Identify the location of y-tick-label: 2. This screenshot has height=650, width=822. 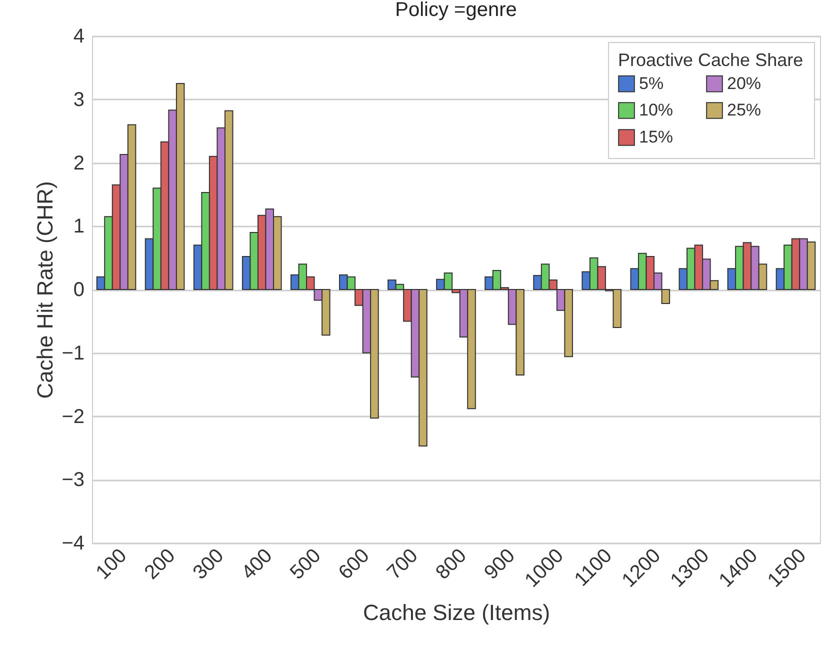
(78, 163).